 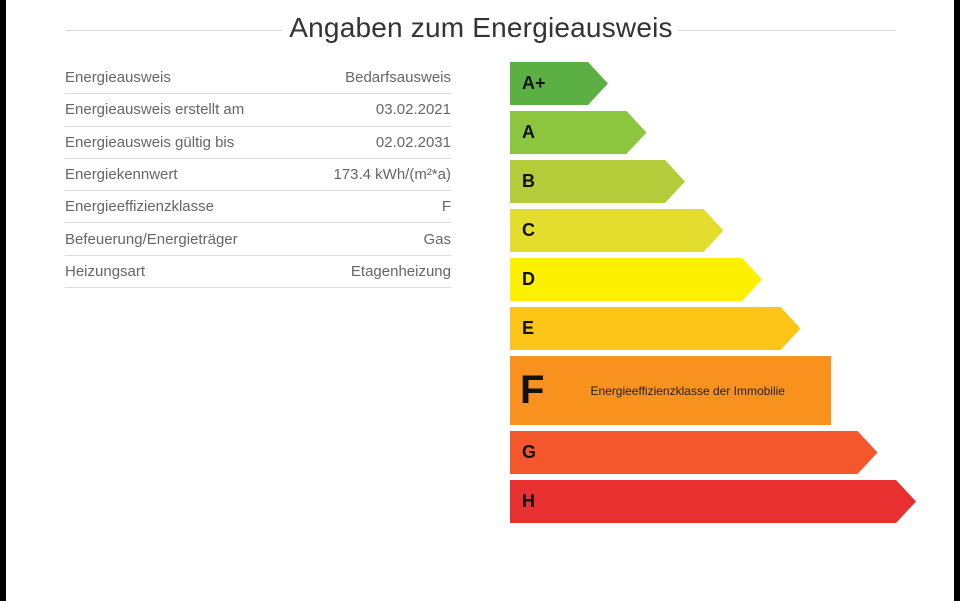 What do you see at coordinates (559, 83) in the screenshot?
I see `energy-class-a-plus: A+` at bounding box center [559, 83].